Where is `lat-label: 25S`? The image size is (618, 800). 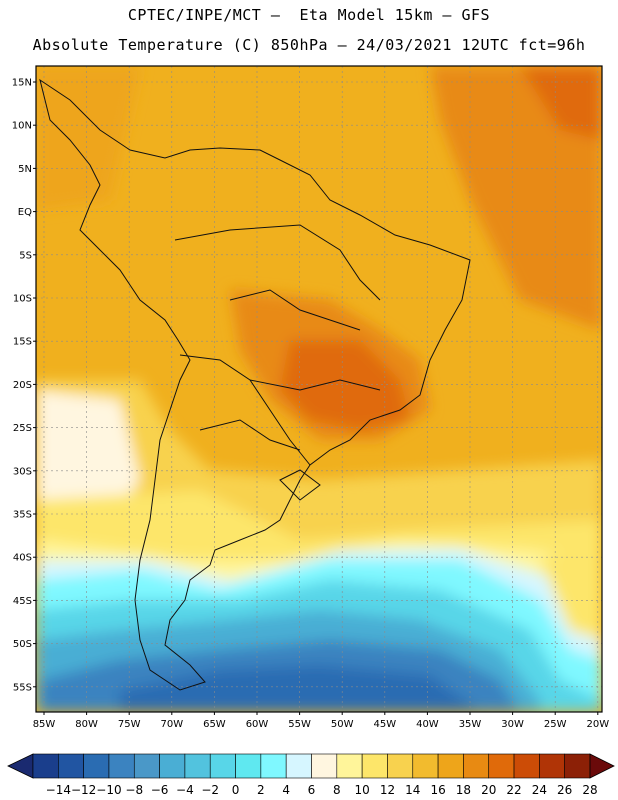
lat-label: 25S is located at coordinates (22, 428).